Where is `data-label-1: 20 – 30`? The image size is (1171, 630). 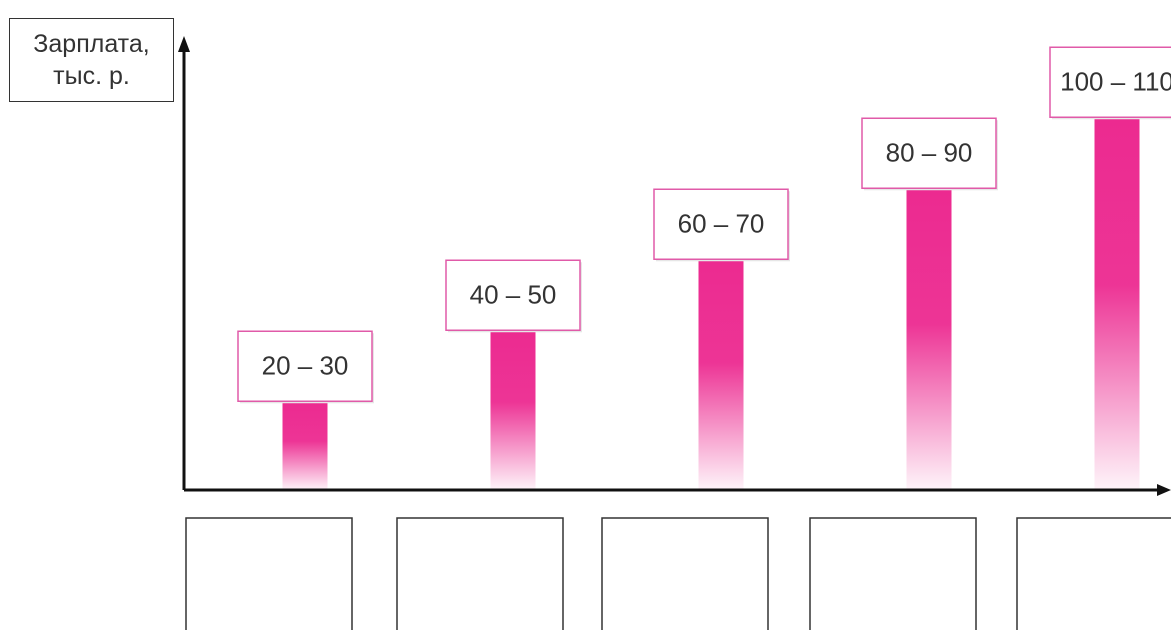 data-label-1: 20 – 30 is located at coordinates (305, 367).